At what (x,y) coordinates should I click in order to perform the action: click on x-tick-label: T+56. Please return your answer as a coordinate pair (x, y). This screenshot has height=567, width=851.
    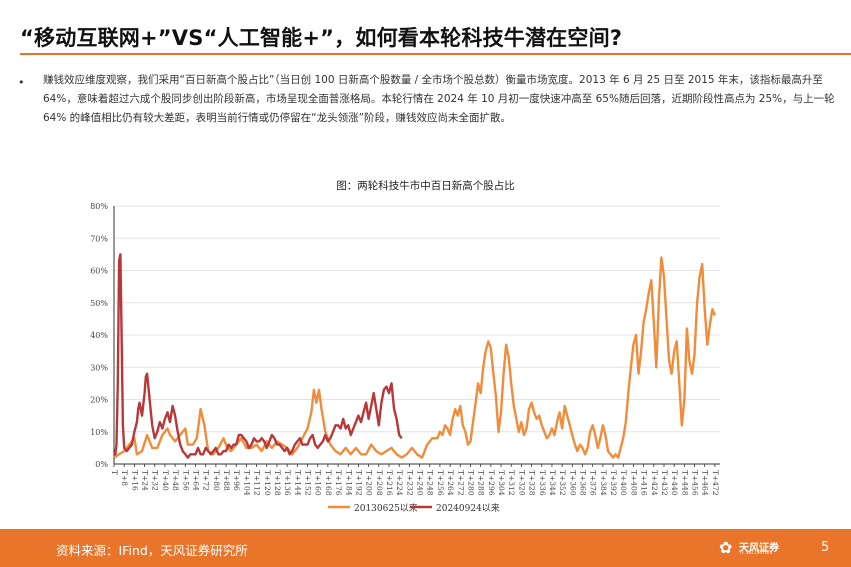
    Looking at the image, I should click on (185, 480).